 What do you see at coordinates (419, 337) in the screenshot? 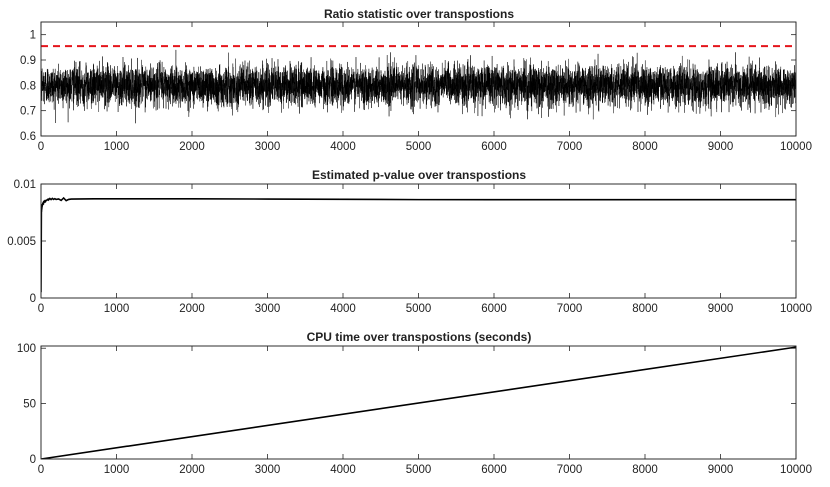
I see `chart-title: CPU time over transpostions (seconds)` at bounding box center [419, 337].